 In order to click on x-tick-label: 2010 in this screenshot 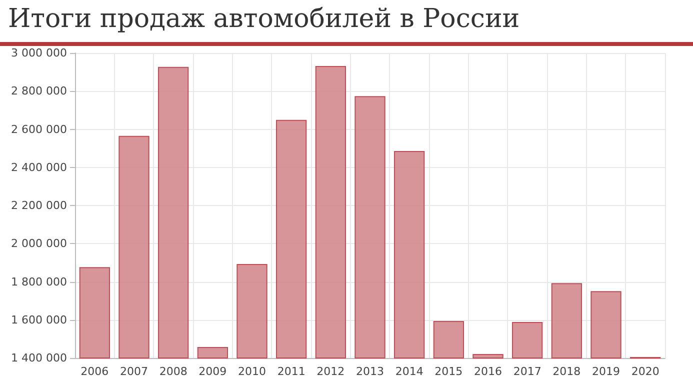, I will do `click(252, 371)`.